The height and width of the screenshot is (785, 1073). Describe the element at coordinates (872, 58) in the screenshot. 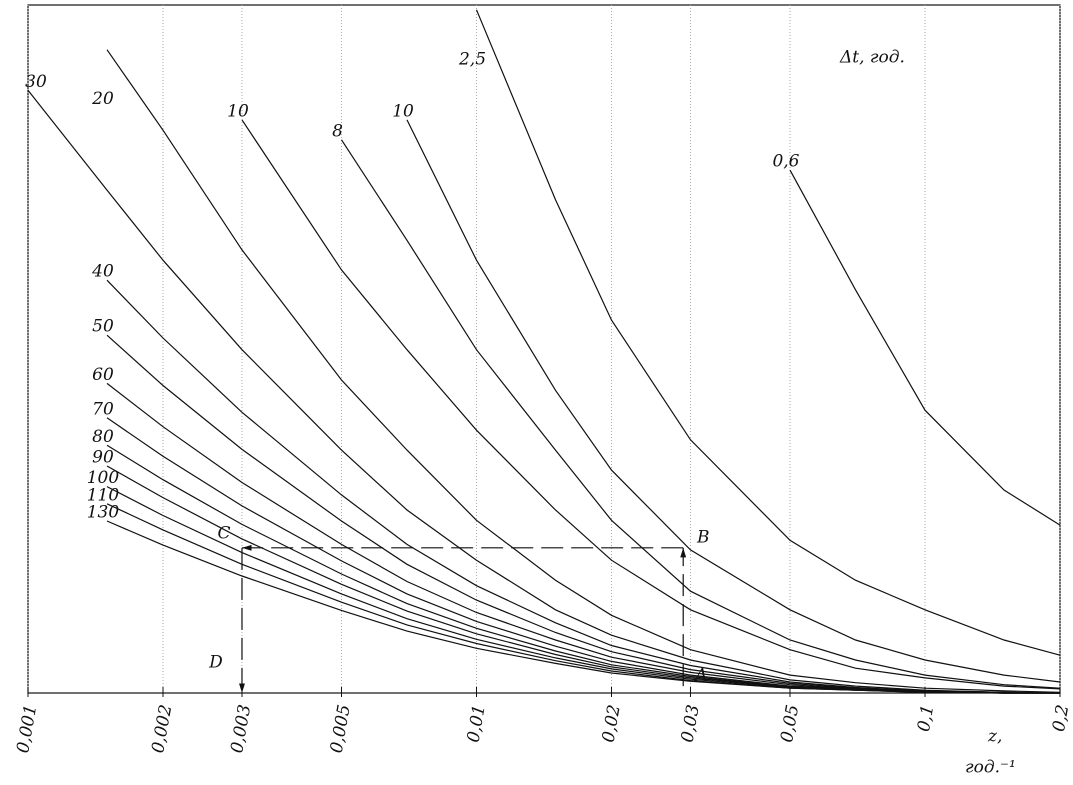

I see `legend-title: Δt, год.` at that location.